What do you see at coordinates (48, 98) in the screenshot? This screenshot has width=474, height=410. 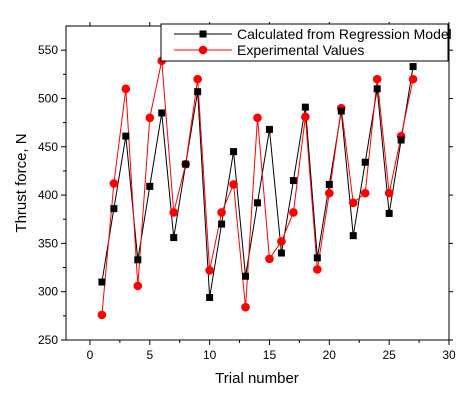 I see `y-tick-label: 500` at bounding box center [48, 98].